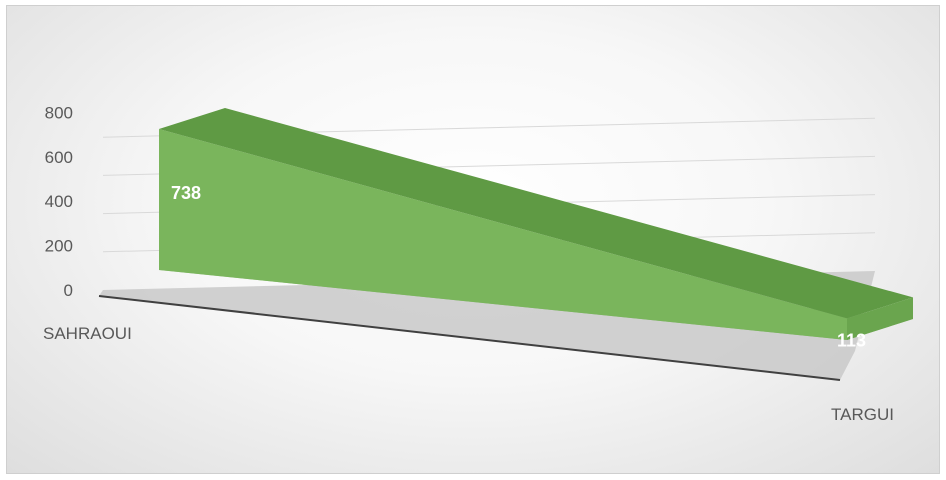 The height and width of the screenshot is (480, 946). I want to click on data-label: 738, so click(186, 193).